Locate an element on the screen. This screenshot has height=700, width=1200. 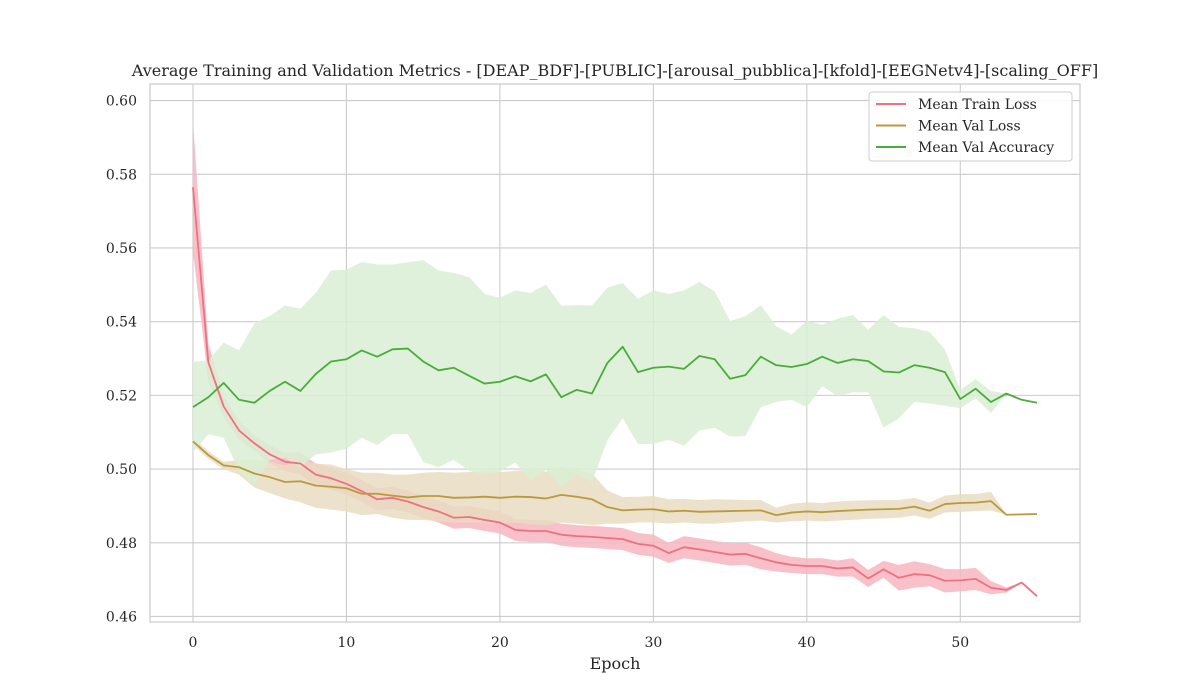
x-tick-labels: 0 10 20 30 40 50 is located at coordinates (579, 643).